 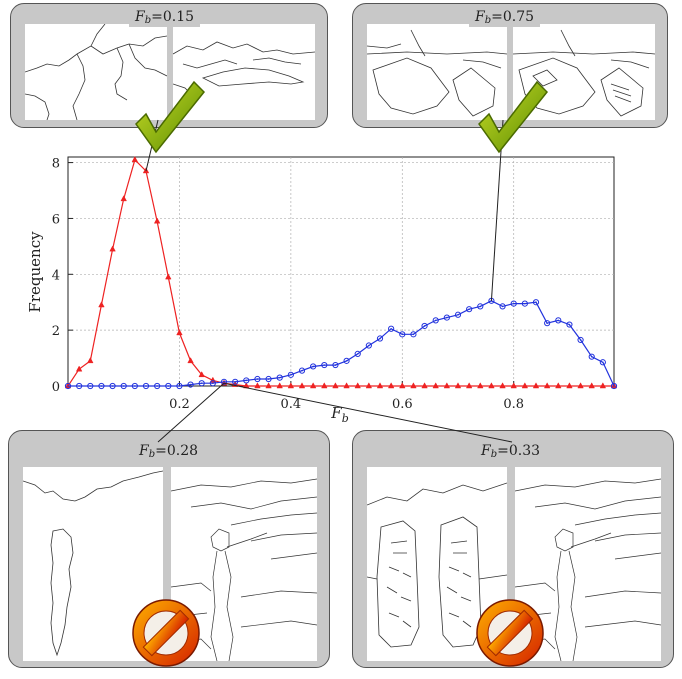 What do you see at coordinates (56, 387) in the screenshot?
I see `y-tick-label: 0` at bounding box center [56, 387].